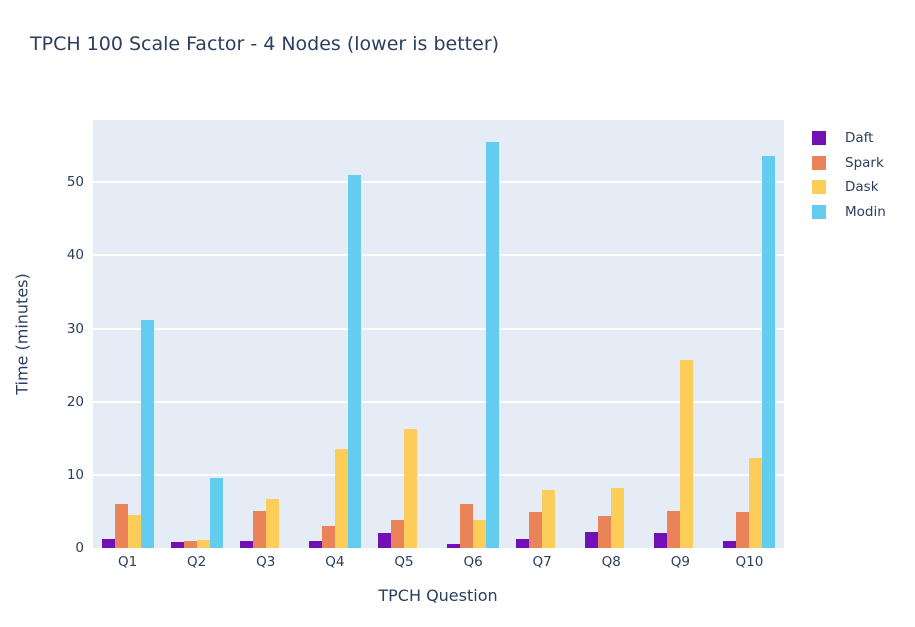  Describe the element at coordinates (75, 474) in the screenshot. I see `y-tick-label: 10` at that location.